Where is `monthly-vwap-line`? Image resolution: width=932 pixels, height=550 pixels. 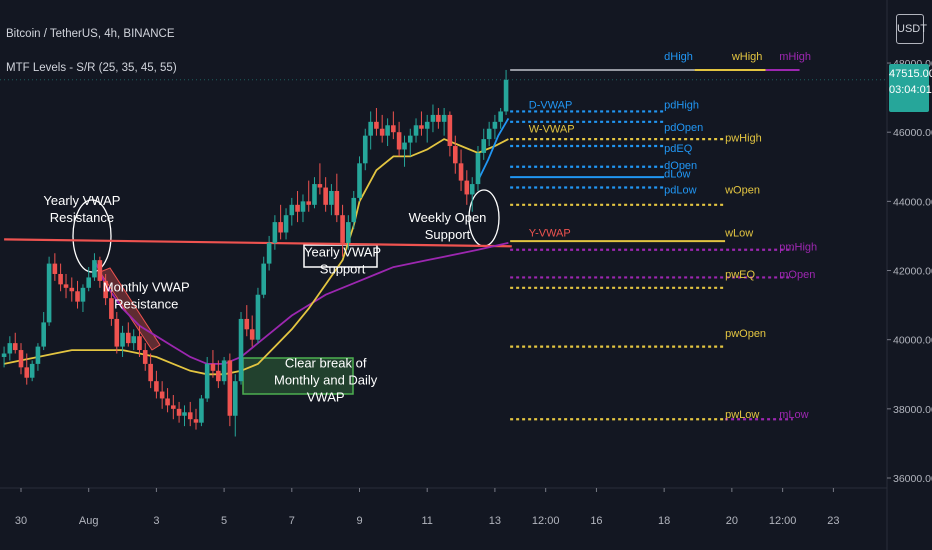
monthly-vwap-line is located at coordinates (301, 303).